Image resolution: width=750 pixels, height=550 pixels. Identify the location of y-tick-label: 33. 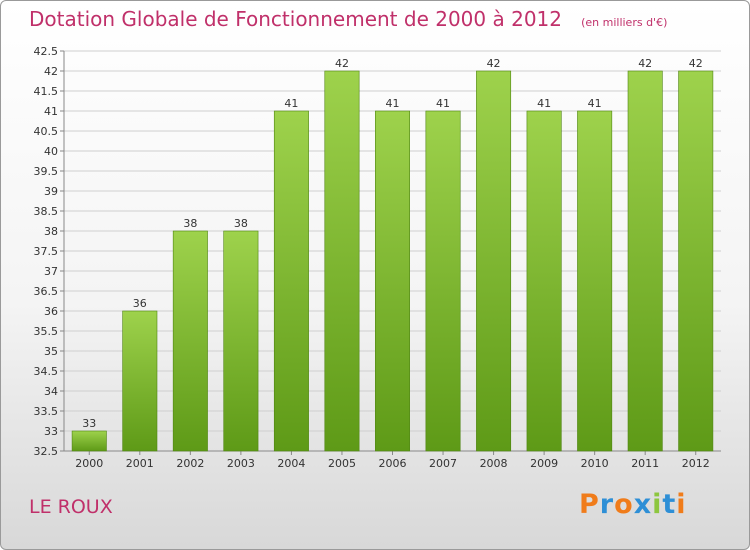
(51, 431).